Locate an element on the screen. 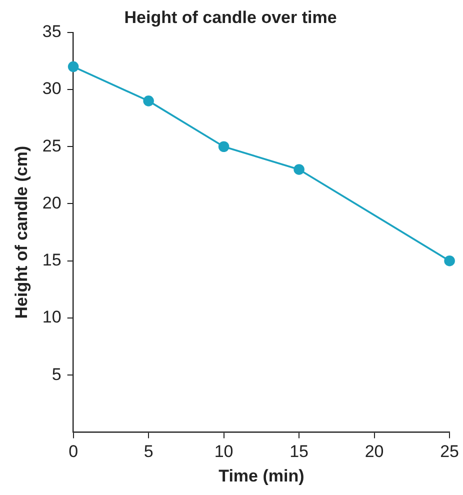 The height and width of the screenshot is (495, 463). x-tick-label: 20 is located at coordinates (374, 452).